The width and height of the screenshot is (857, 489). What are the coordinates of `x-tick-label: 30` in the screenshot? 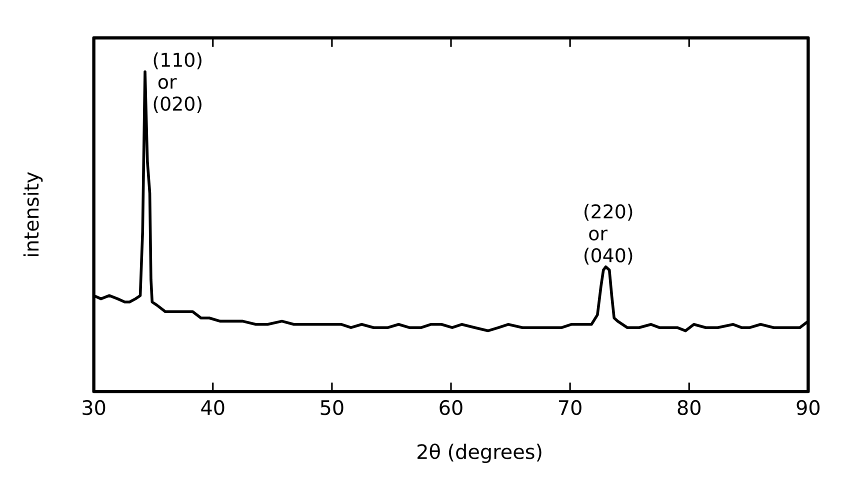 It's located at (94, 408).